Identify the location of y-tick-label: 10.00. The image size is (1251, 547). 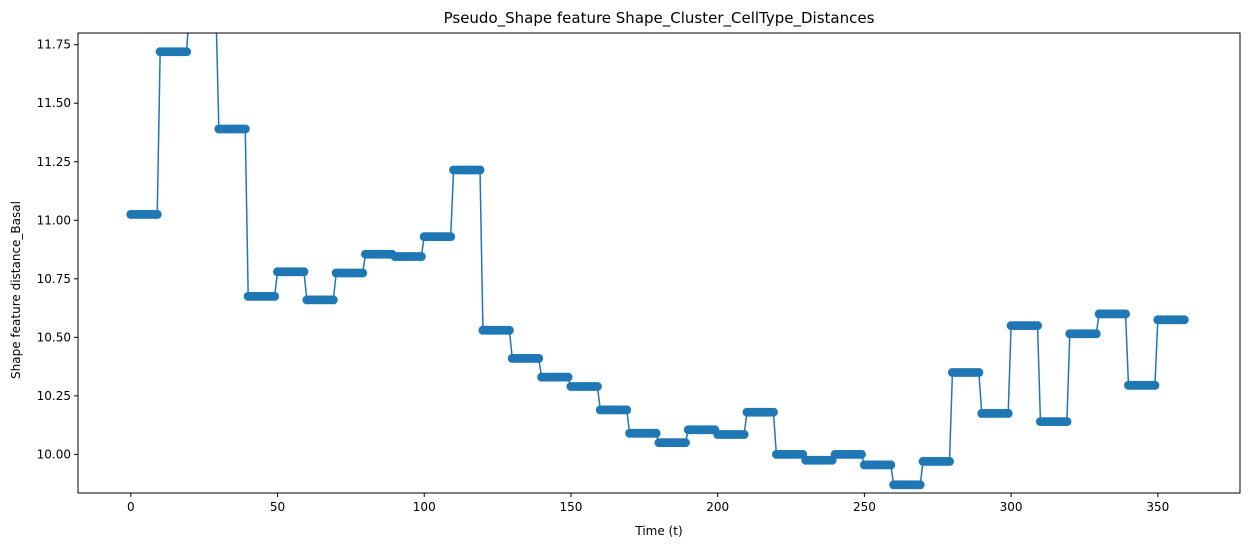
(54, 454).